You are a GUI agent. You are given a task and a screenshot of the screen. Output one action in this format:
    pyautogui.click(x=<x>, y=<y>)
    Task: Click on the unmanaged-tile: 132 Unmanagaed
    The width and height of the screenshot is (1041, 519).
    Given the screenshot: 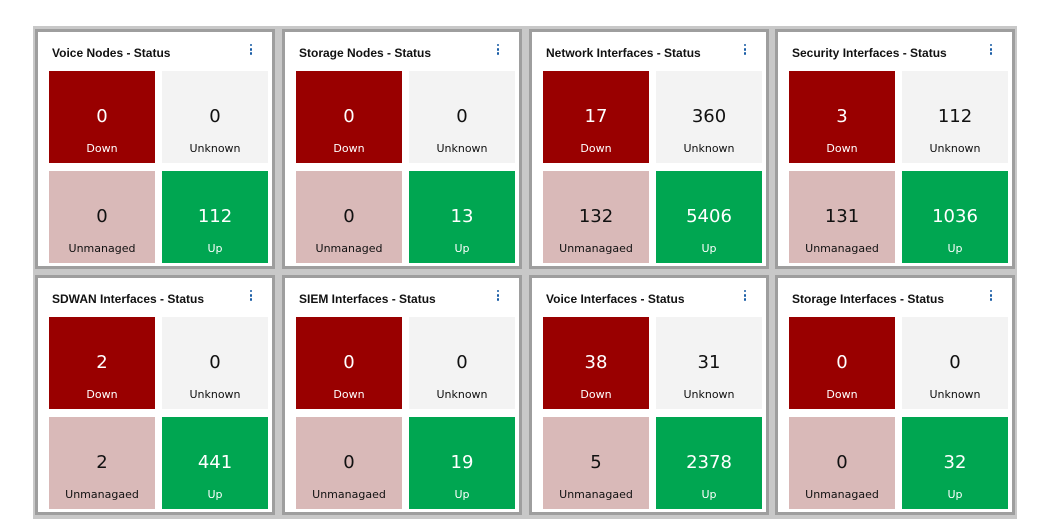 What is the action you would take?
    pyautogui.click(x=596, y=217)
    